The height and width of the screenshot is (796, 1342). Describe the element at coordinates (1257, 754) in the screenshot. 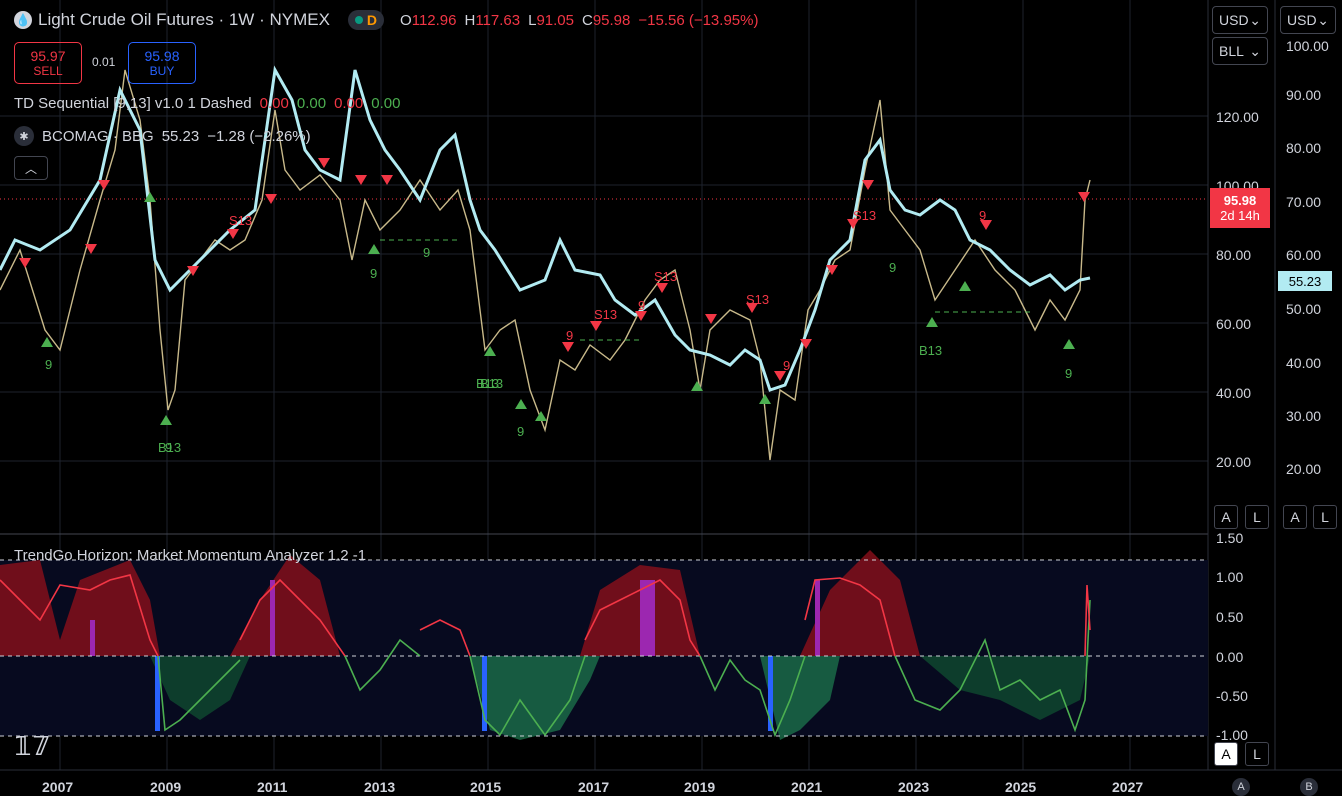

I see `osc-log-scale-button: L` at that location.